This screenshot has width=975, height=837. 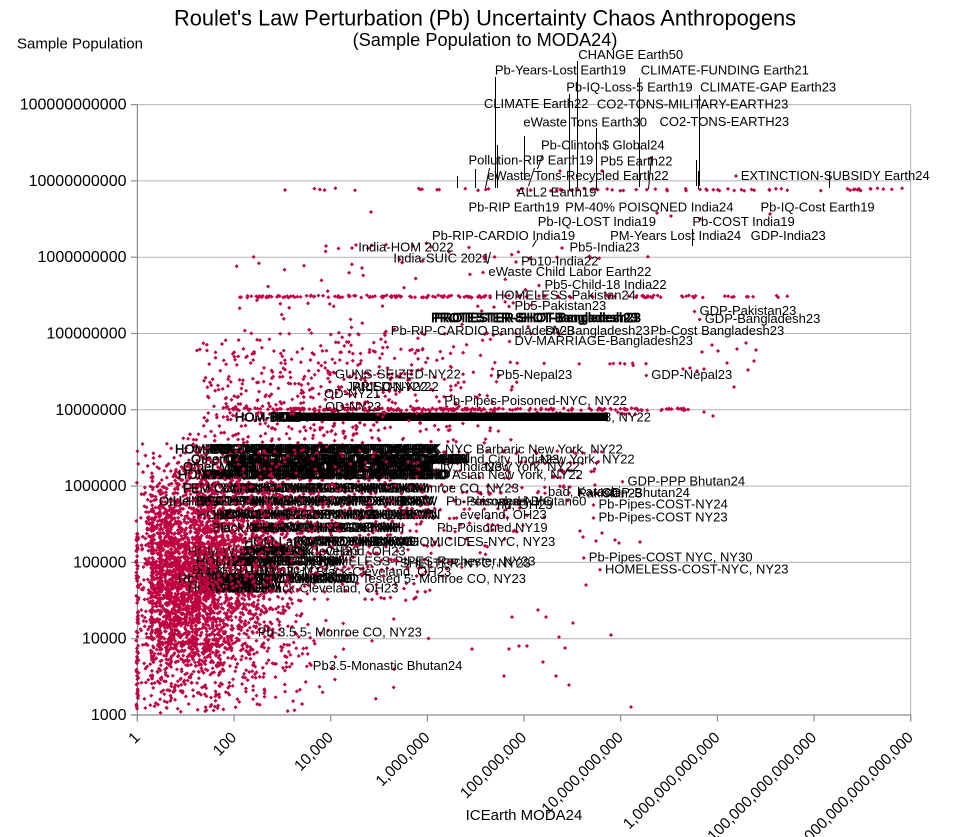 What do you see at coordinates (604, 340) in the screenshot?
I see `svg-text: DV-MARRIAGE-Bangladesh23` at bounding box center [604, 340].